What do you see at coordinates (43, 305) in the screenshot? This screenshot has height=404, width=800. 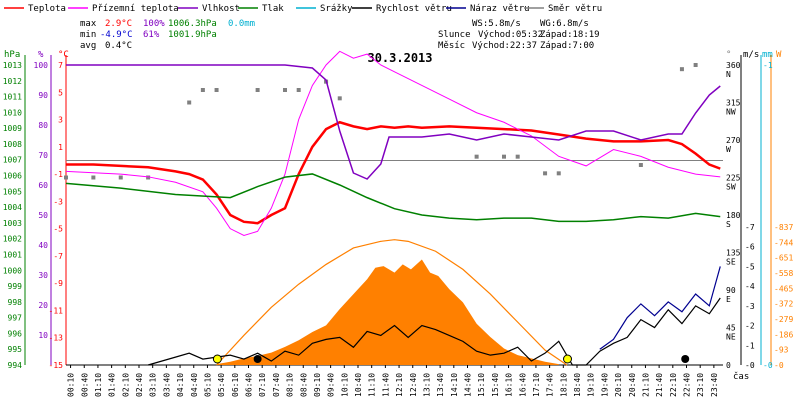 I see `humidity-tick-label: 20` at bounding box center [43, 305].